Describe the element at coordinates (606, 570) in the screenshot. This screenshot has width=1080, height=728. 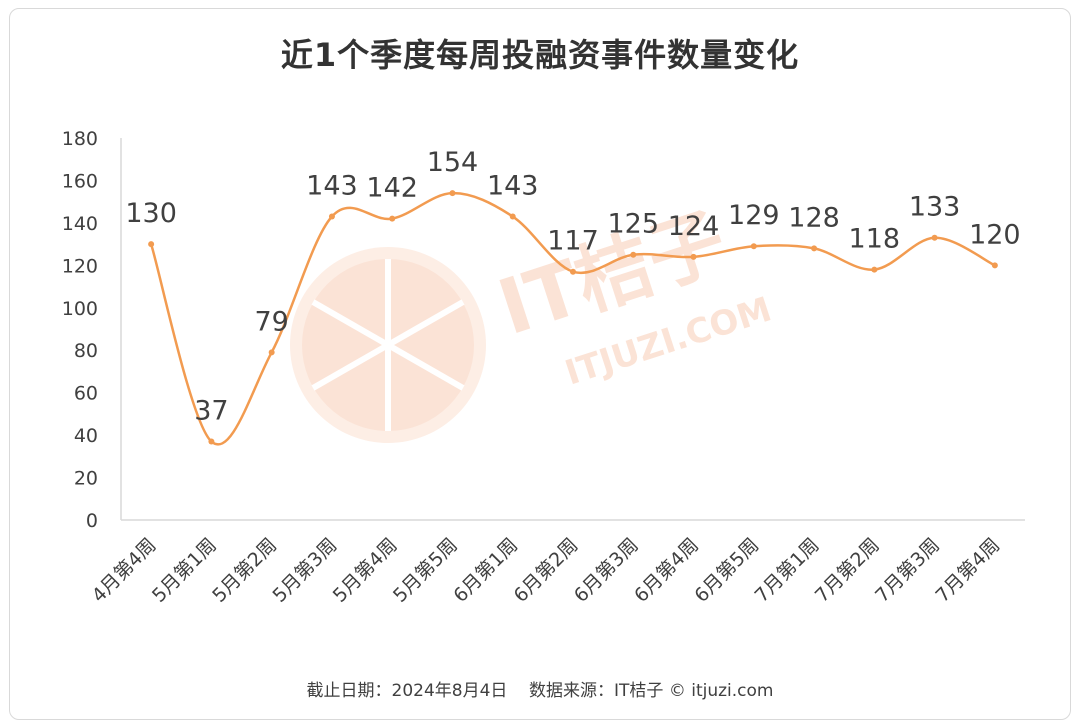
I see `x-tick-label: 6月第3周` at that location.